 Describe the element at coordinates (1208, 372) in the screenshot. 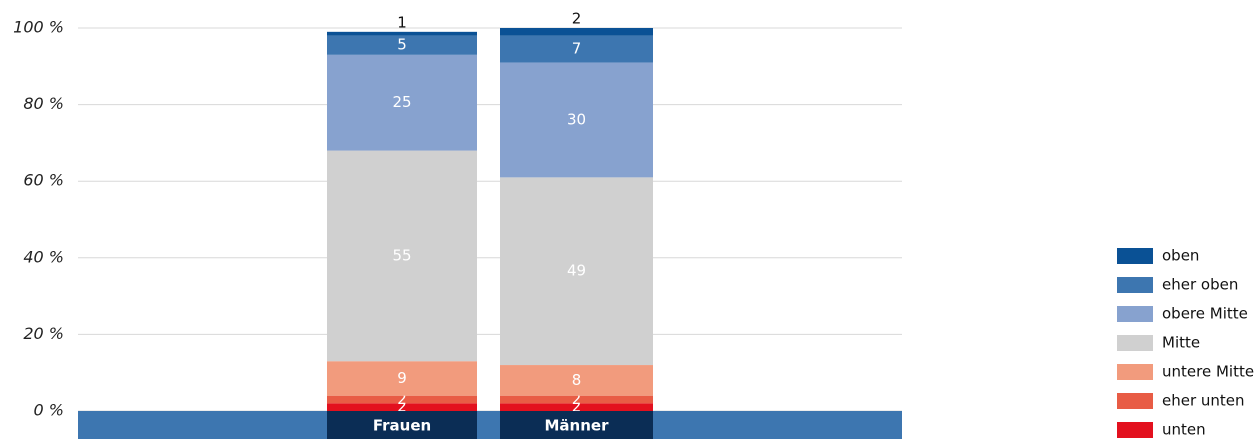

I see `legend-label: untere Mitte` at that location.